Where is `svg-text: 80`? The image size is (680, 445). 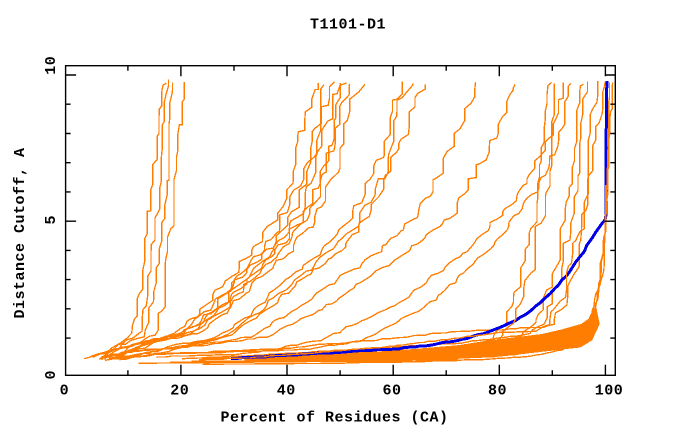 svg-text: 80 is located at coordinates (497, 390).